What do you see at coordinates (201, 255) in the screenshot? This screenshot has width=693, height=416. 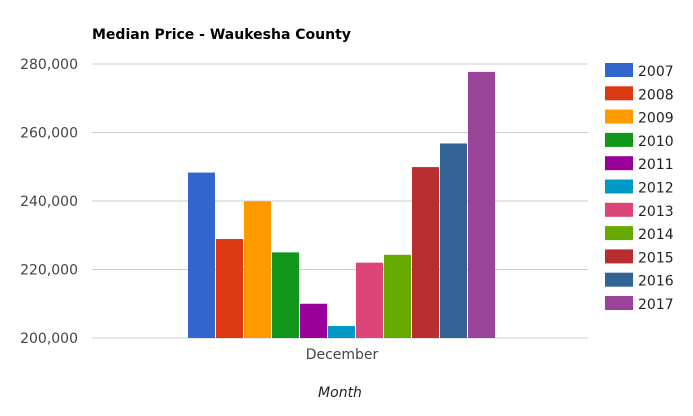 I see `bar-2007` at bounding box center [201, 255].